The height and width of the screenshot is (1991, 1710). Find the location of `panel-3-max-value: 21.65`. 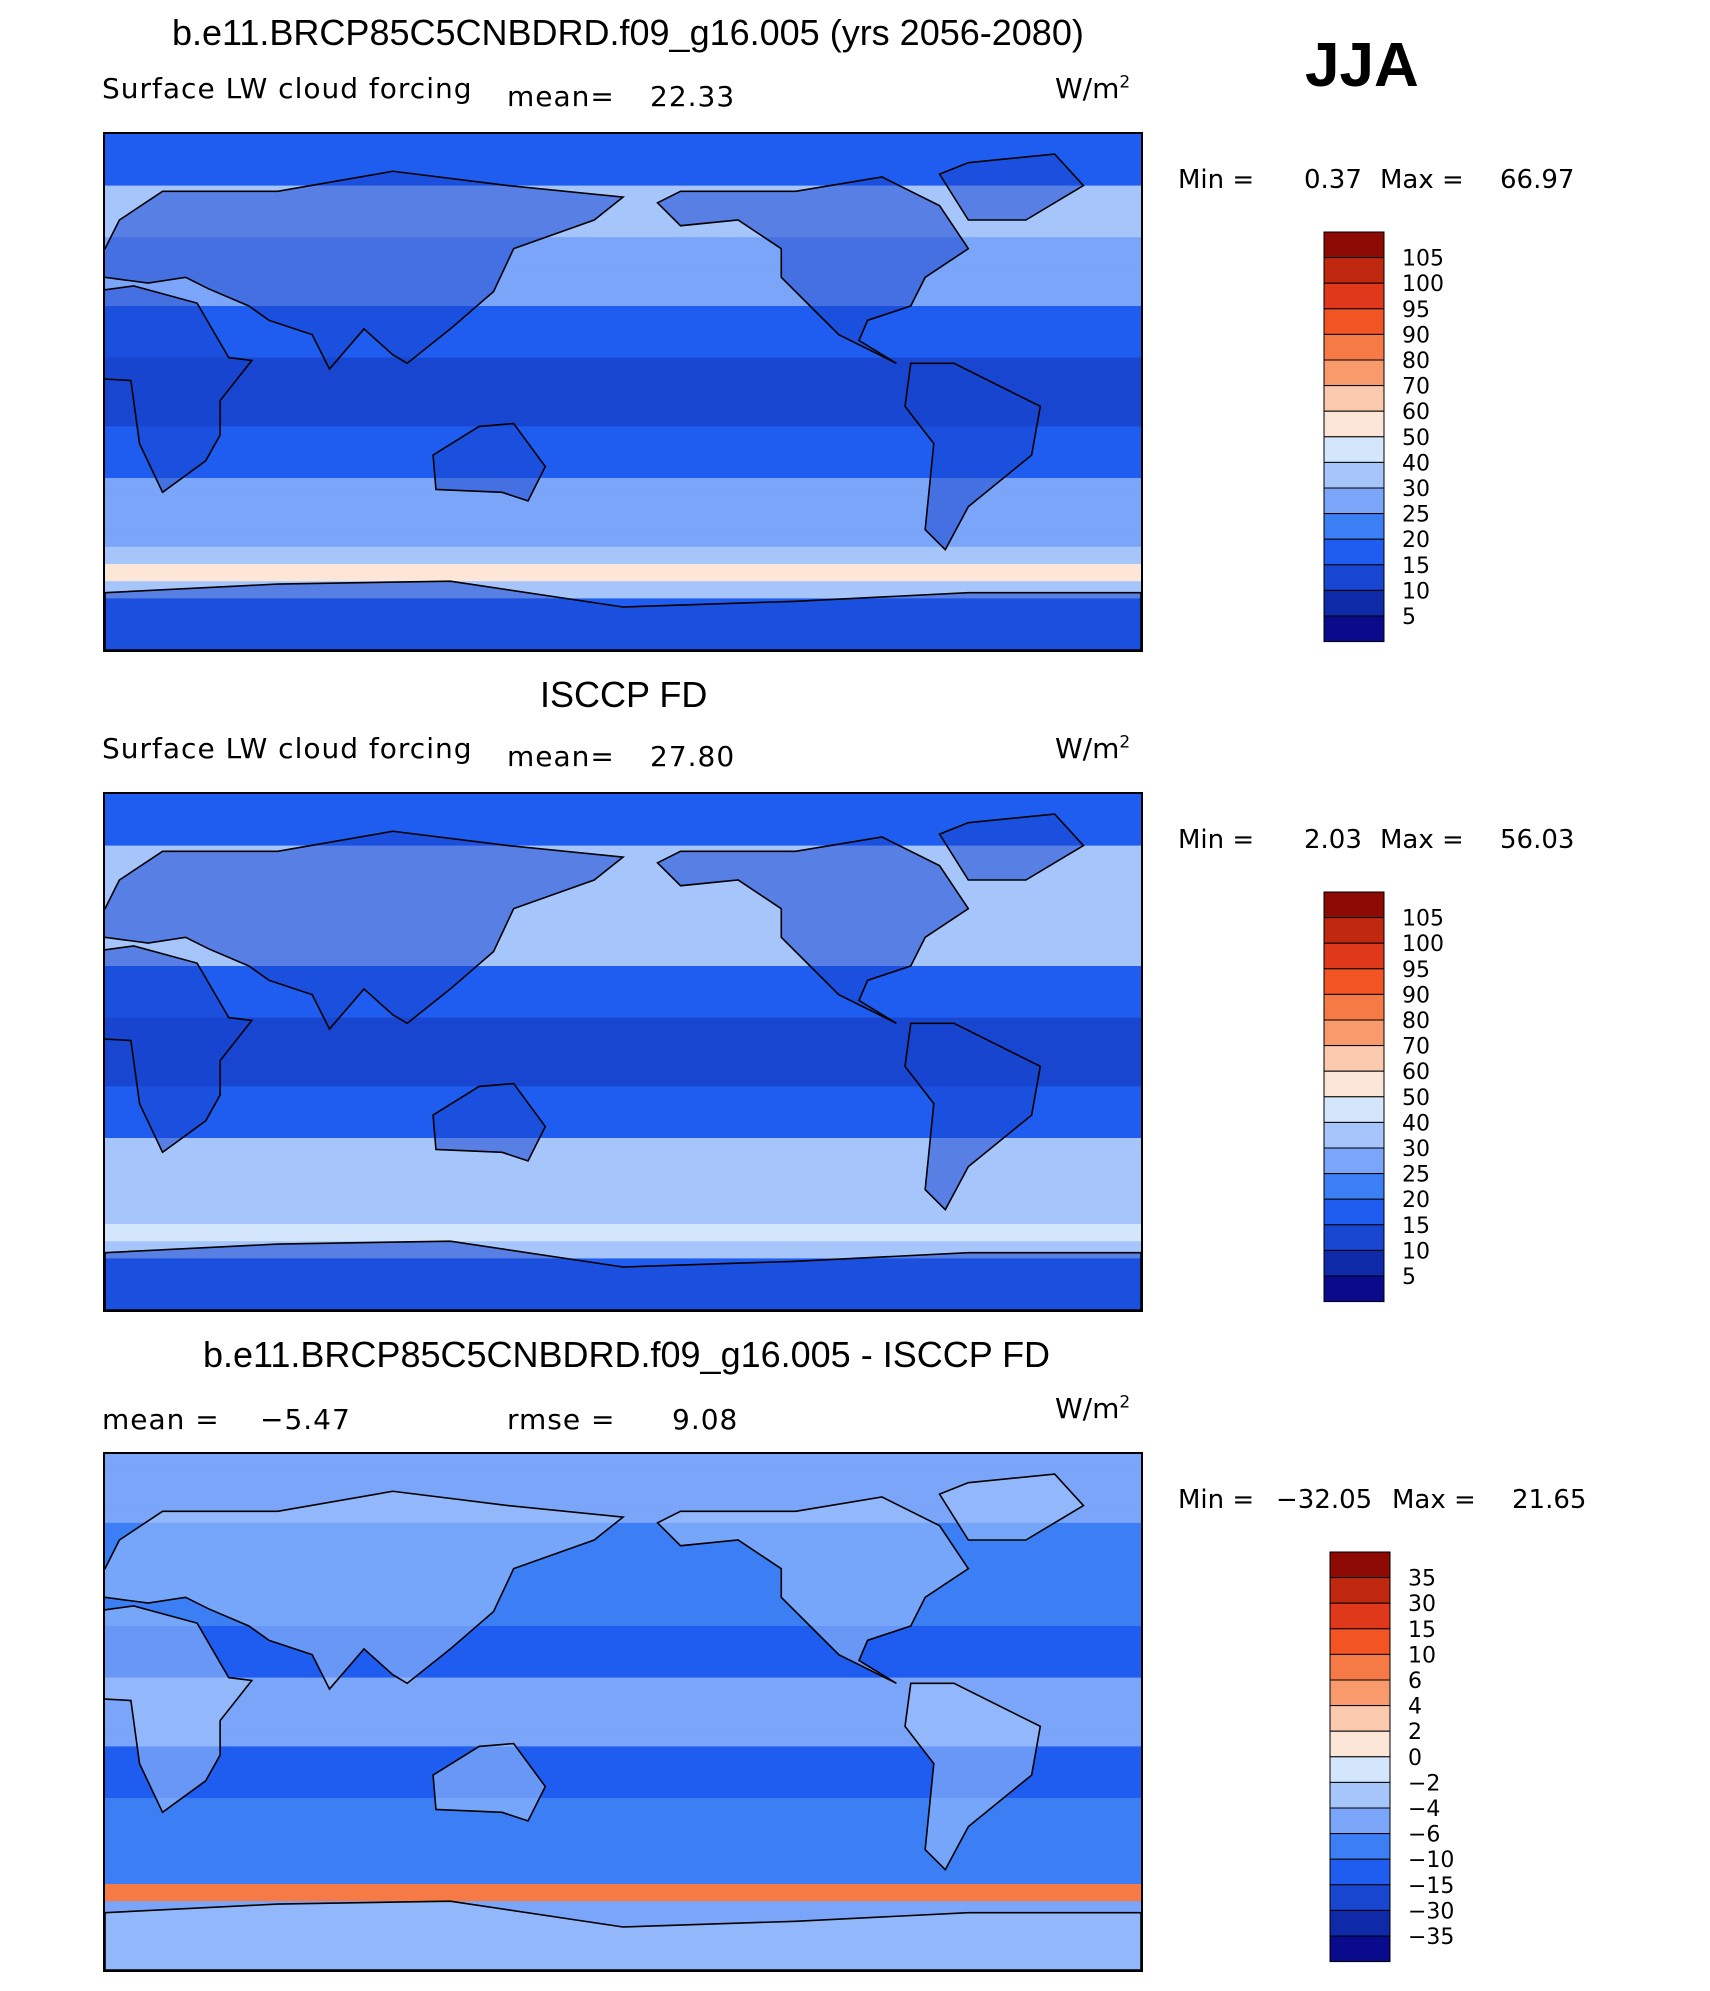

panel-3-max-value: 21.65 is located at coordinates (1549, 1500).